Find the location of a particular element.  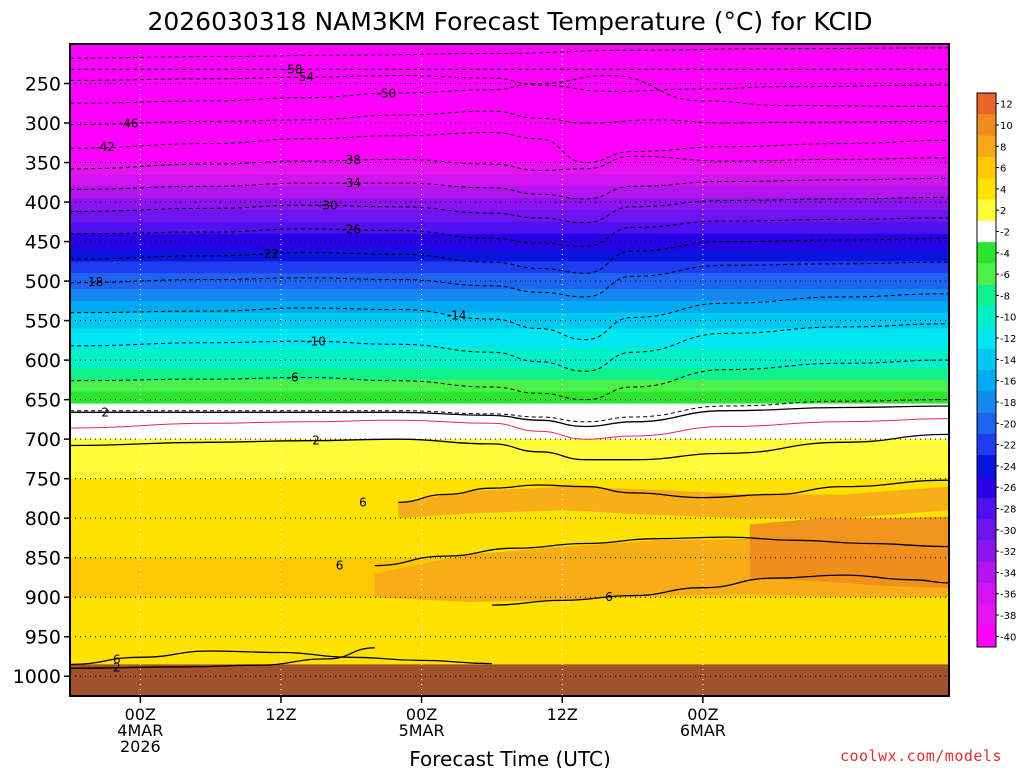

colorbar-label: -24 is located at coordinates (1008, 467).